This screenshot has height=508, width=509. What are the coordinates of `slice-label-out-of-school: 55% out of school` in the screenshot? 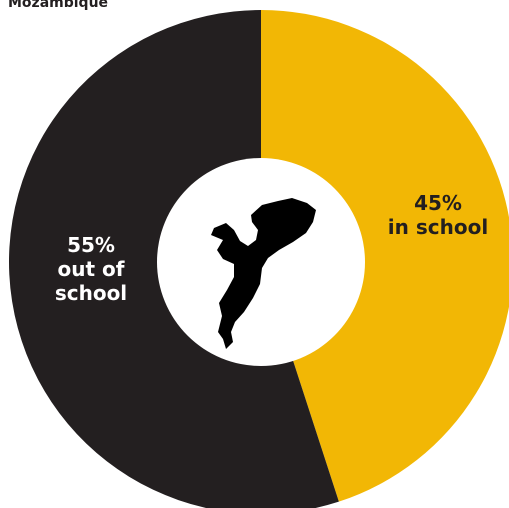 It's located at (91, 269).